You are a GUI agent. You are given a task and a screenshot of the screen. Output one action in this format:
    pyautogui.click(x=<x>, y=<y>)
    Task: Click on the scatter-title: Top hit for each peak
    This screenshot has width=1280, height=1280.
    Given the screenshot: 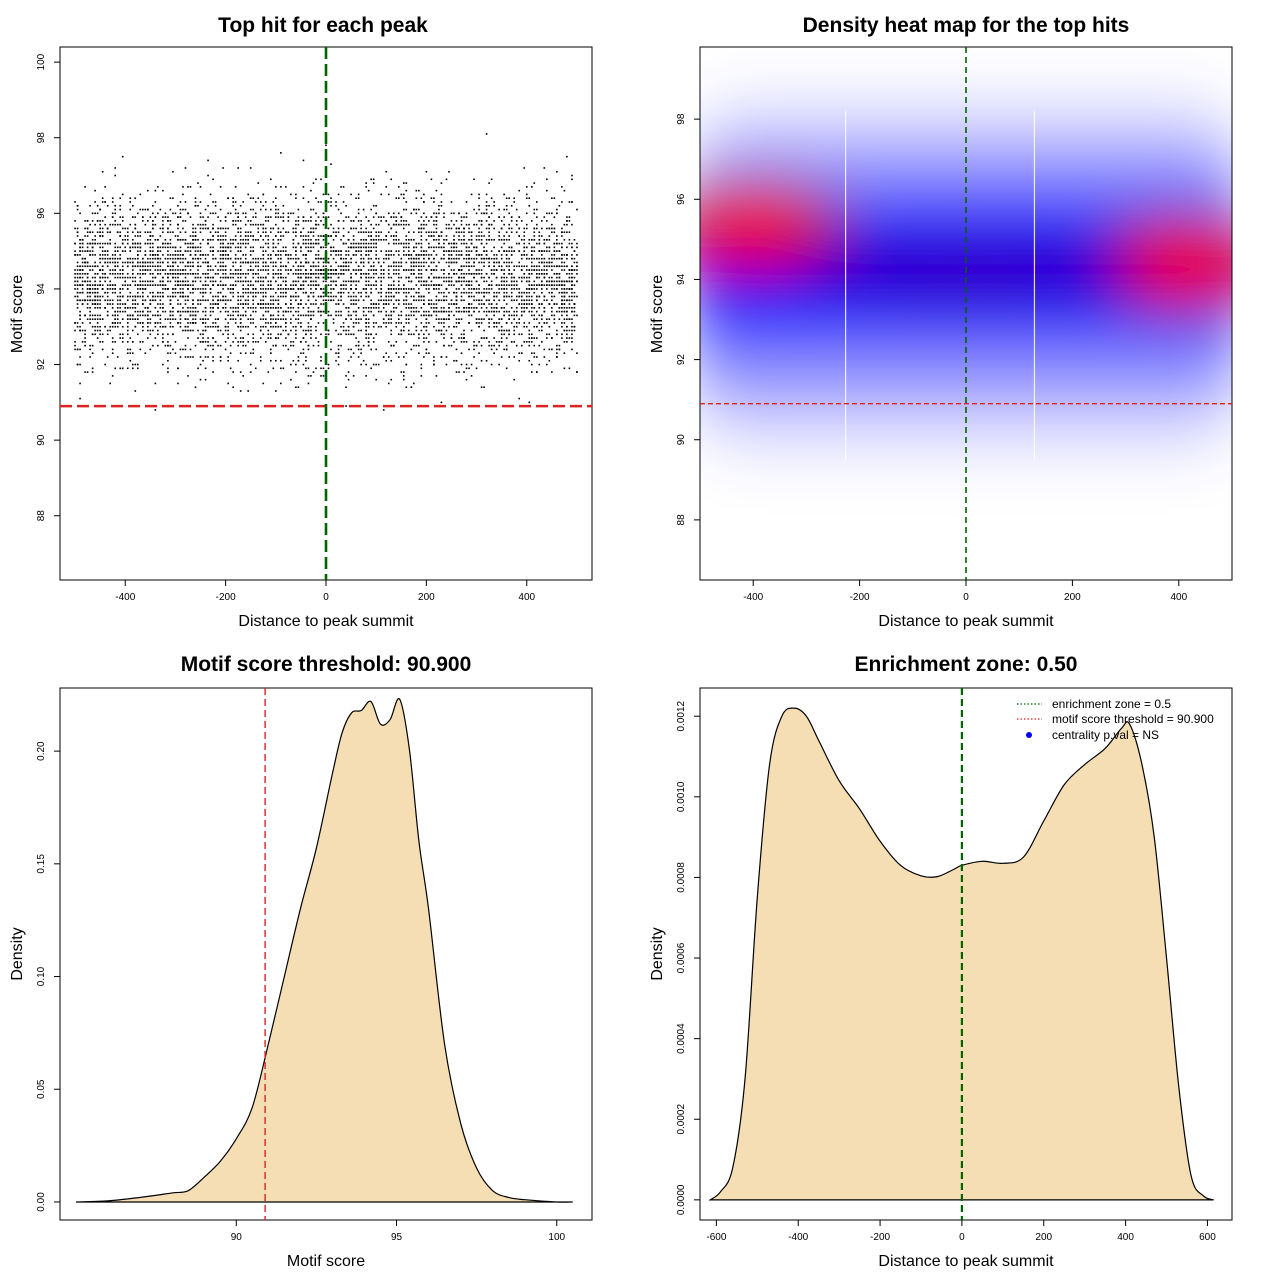 What is the action you would take?
    pyautogui.click(x=323, y=25)
    